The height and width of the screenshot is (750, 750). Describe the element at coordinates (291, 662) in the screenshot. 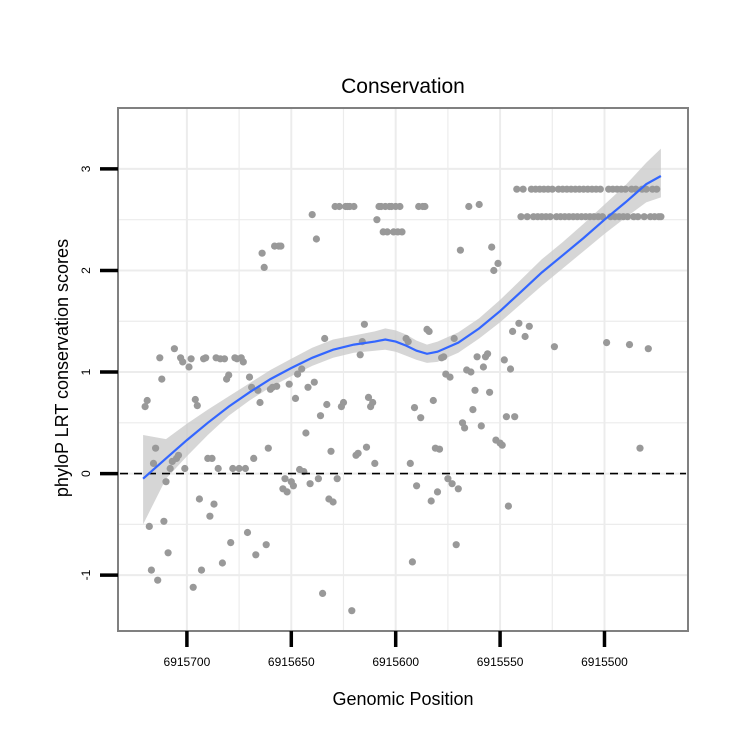

I see `x-tick-label: 6915650` at that location.